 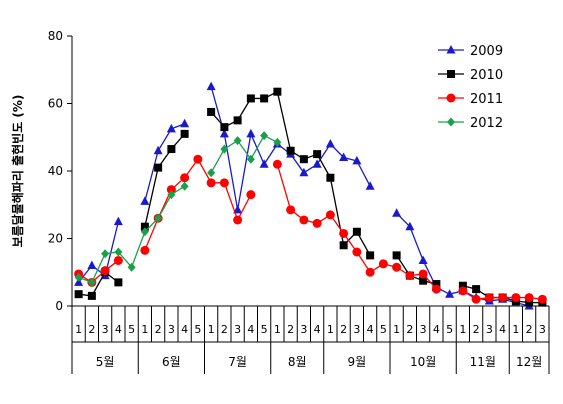 I want to click on legend-label: 2011, so click(x=486, y=99).